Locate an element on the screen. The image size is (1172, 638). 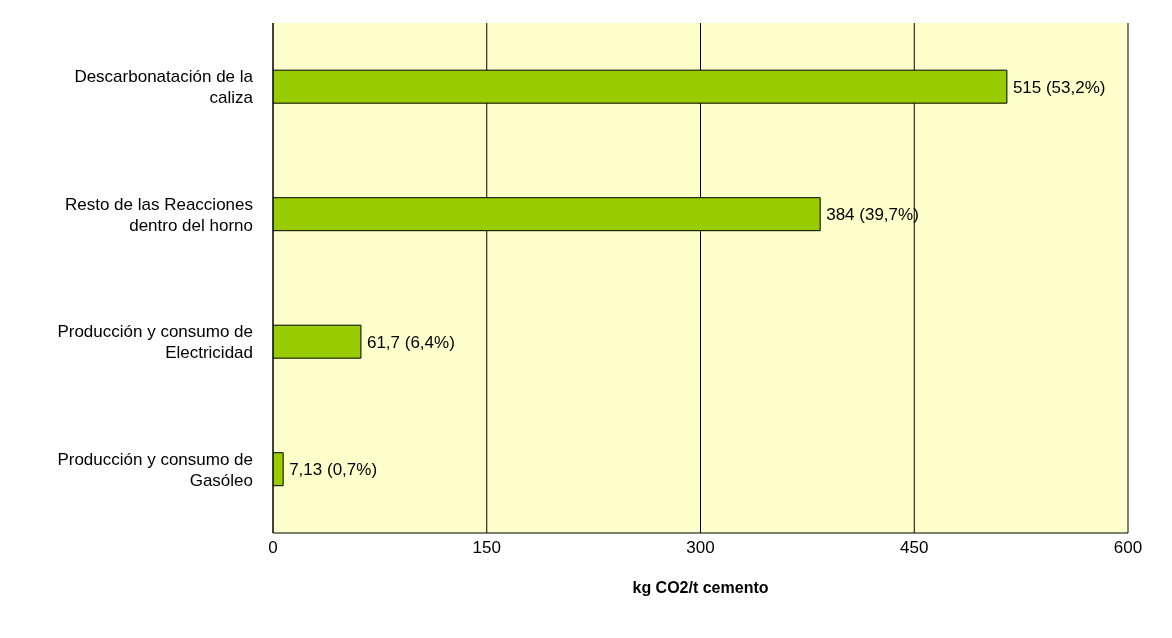
x-tick-label: 300 is located at coordinates (700, 548).